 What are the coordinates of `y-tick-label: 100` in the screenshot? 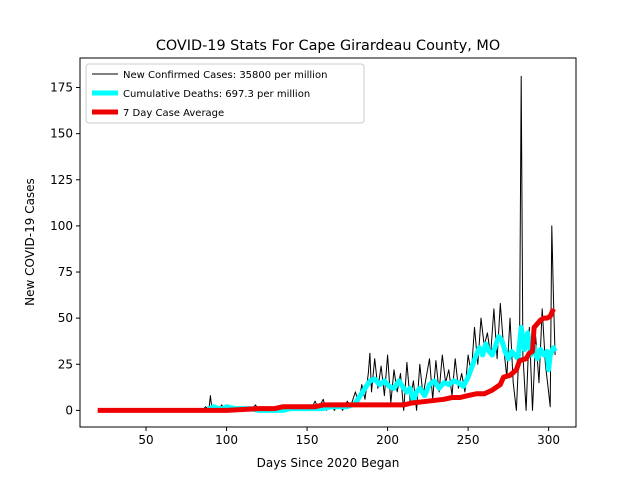 It's located at (61, 226).